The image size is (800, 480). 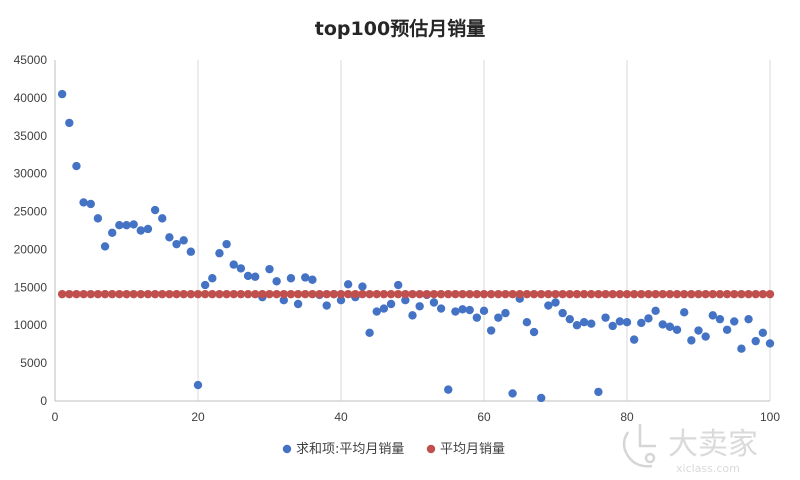 I want to click on watermark-logo-icon, so click(x=639, y=446).